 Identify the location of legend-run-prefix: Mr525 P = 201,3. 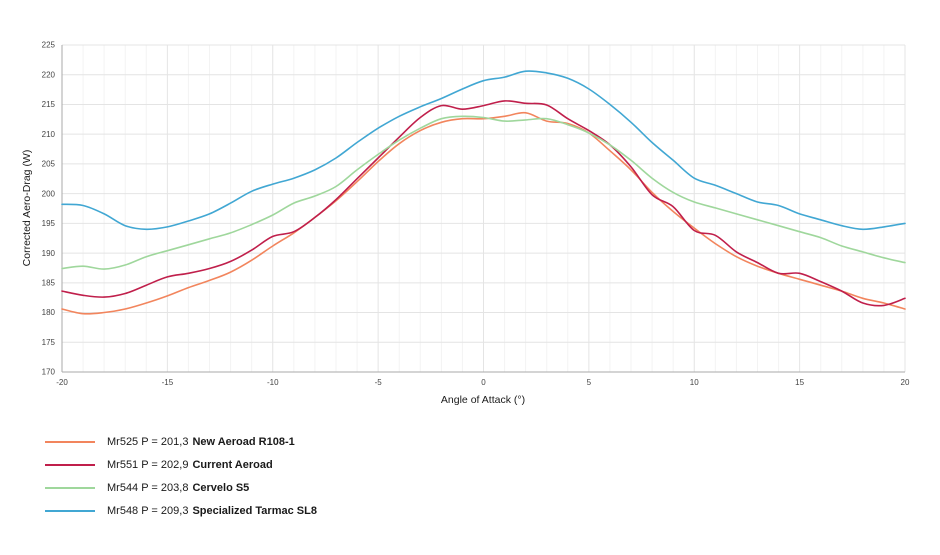
(148, 442).